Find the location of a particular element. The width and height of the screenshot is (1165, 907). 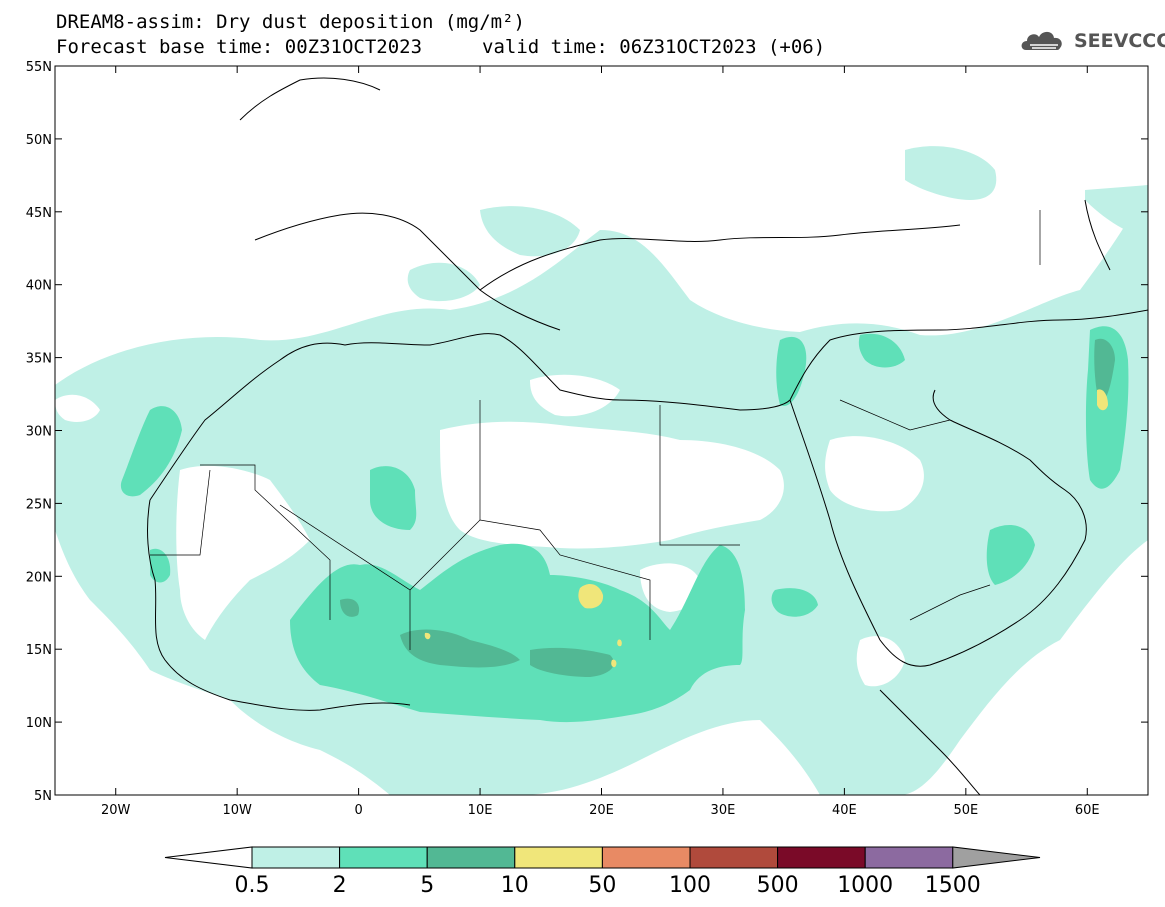

lat-tick-label: 50N is located at coordinates (39, 140).